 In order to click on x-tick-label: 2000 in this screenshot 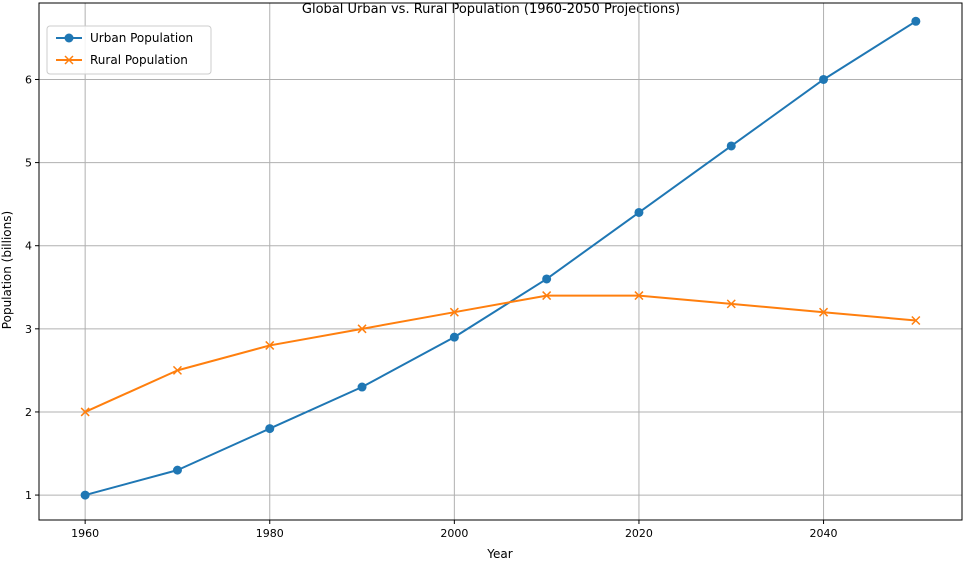, I will do `click(454, 533)`.